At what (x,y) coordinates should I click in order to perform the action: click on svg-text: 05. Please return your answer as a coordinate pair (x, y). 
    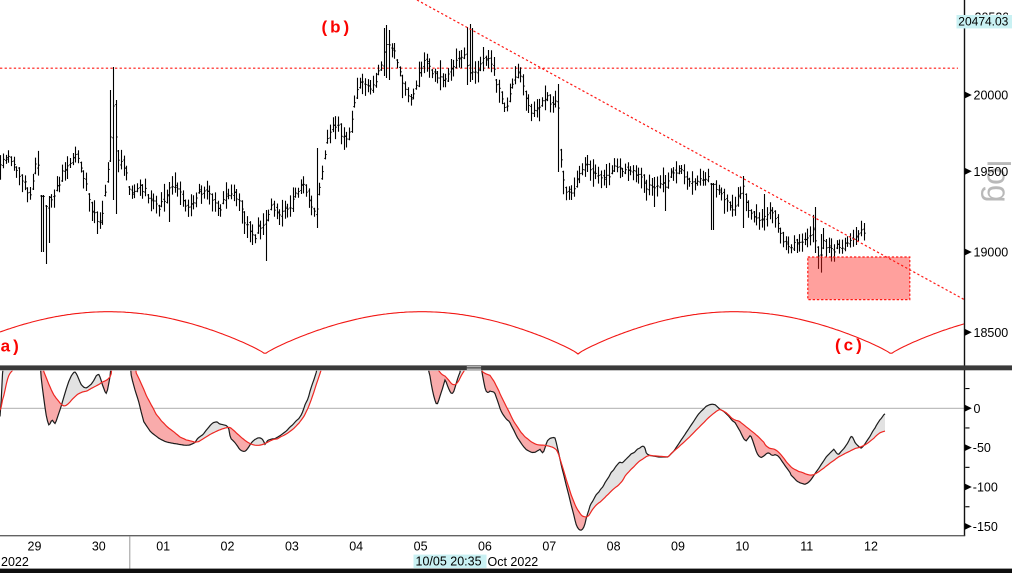
    Looking at the image, I should click on (421, 547).